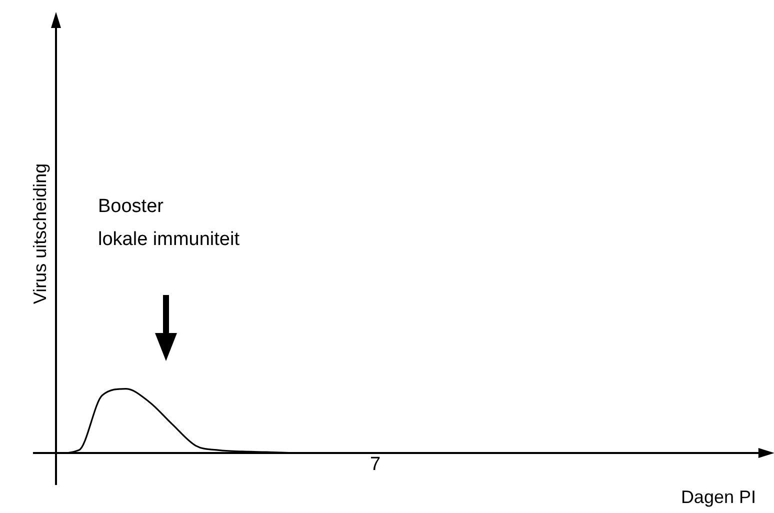 The height and width of the screenshot is (513, 774). What do you see at coordinates (375, 465) in the screenshot?
I see `text: 7` at bounding box center [375, 465].